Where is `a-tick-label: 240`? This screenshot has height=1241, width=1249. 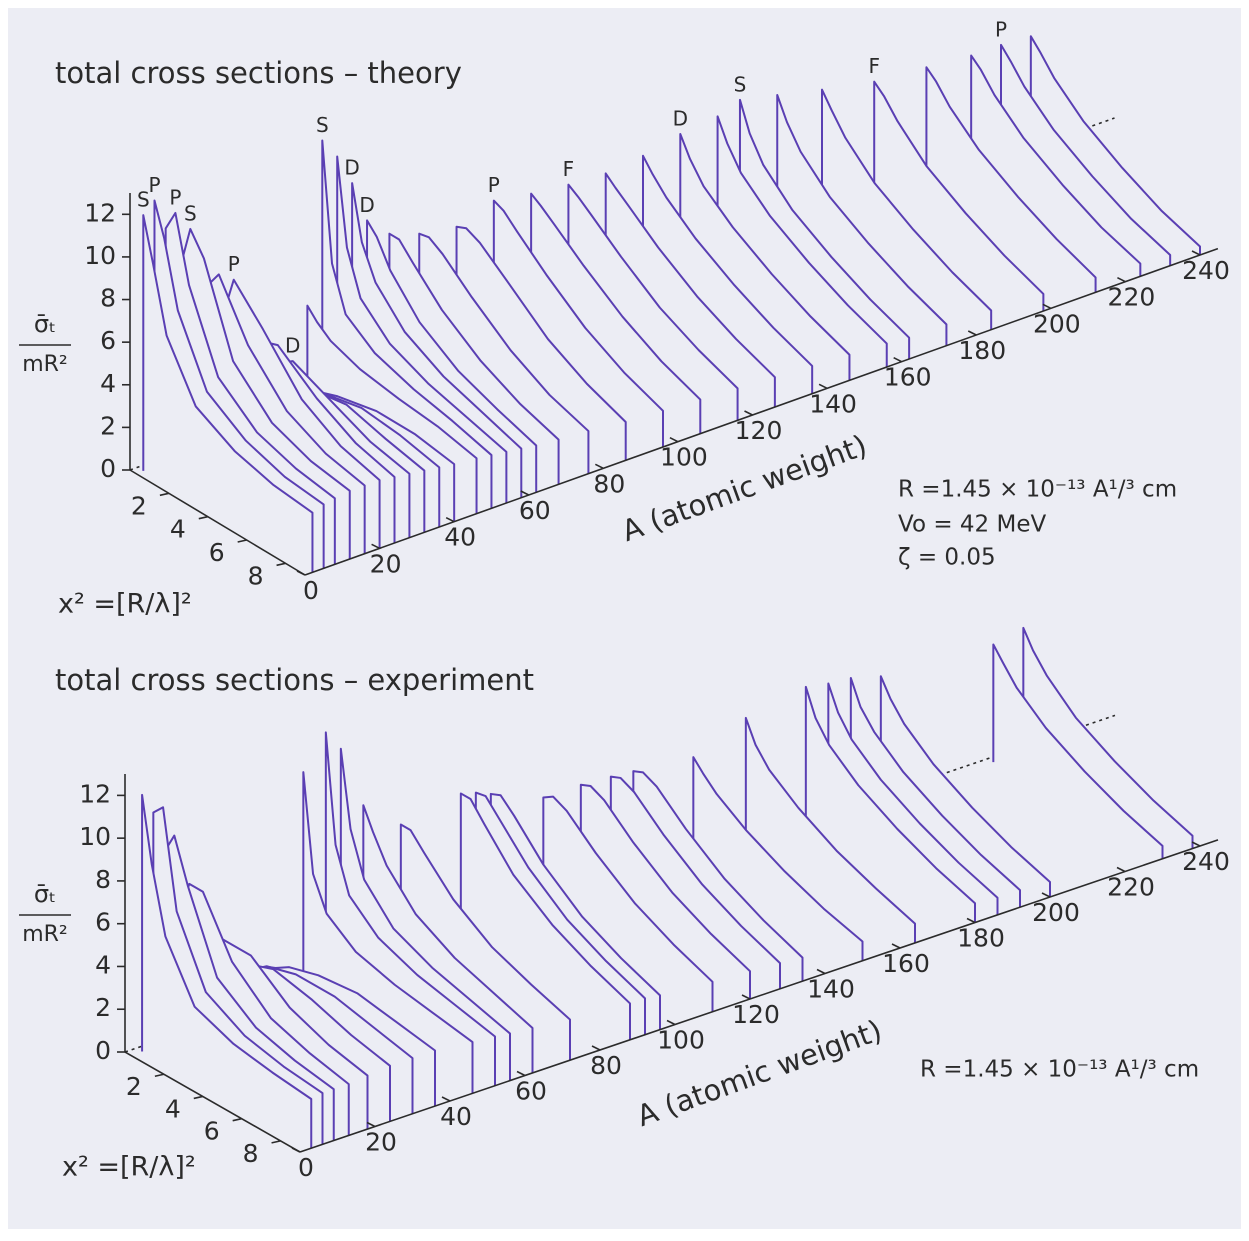 a-tick-label: 240 is located at coordinates (1206, 270).